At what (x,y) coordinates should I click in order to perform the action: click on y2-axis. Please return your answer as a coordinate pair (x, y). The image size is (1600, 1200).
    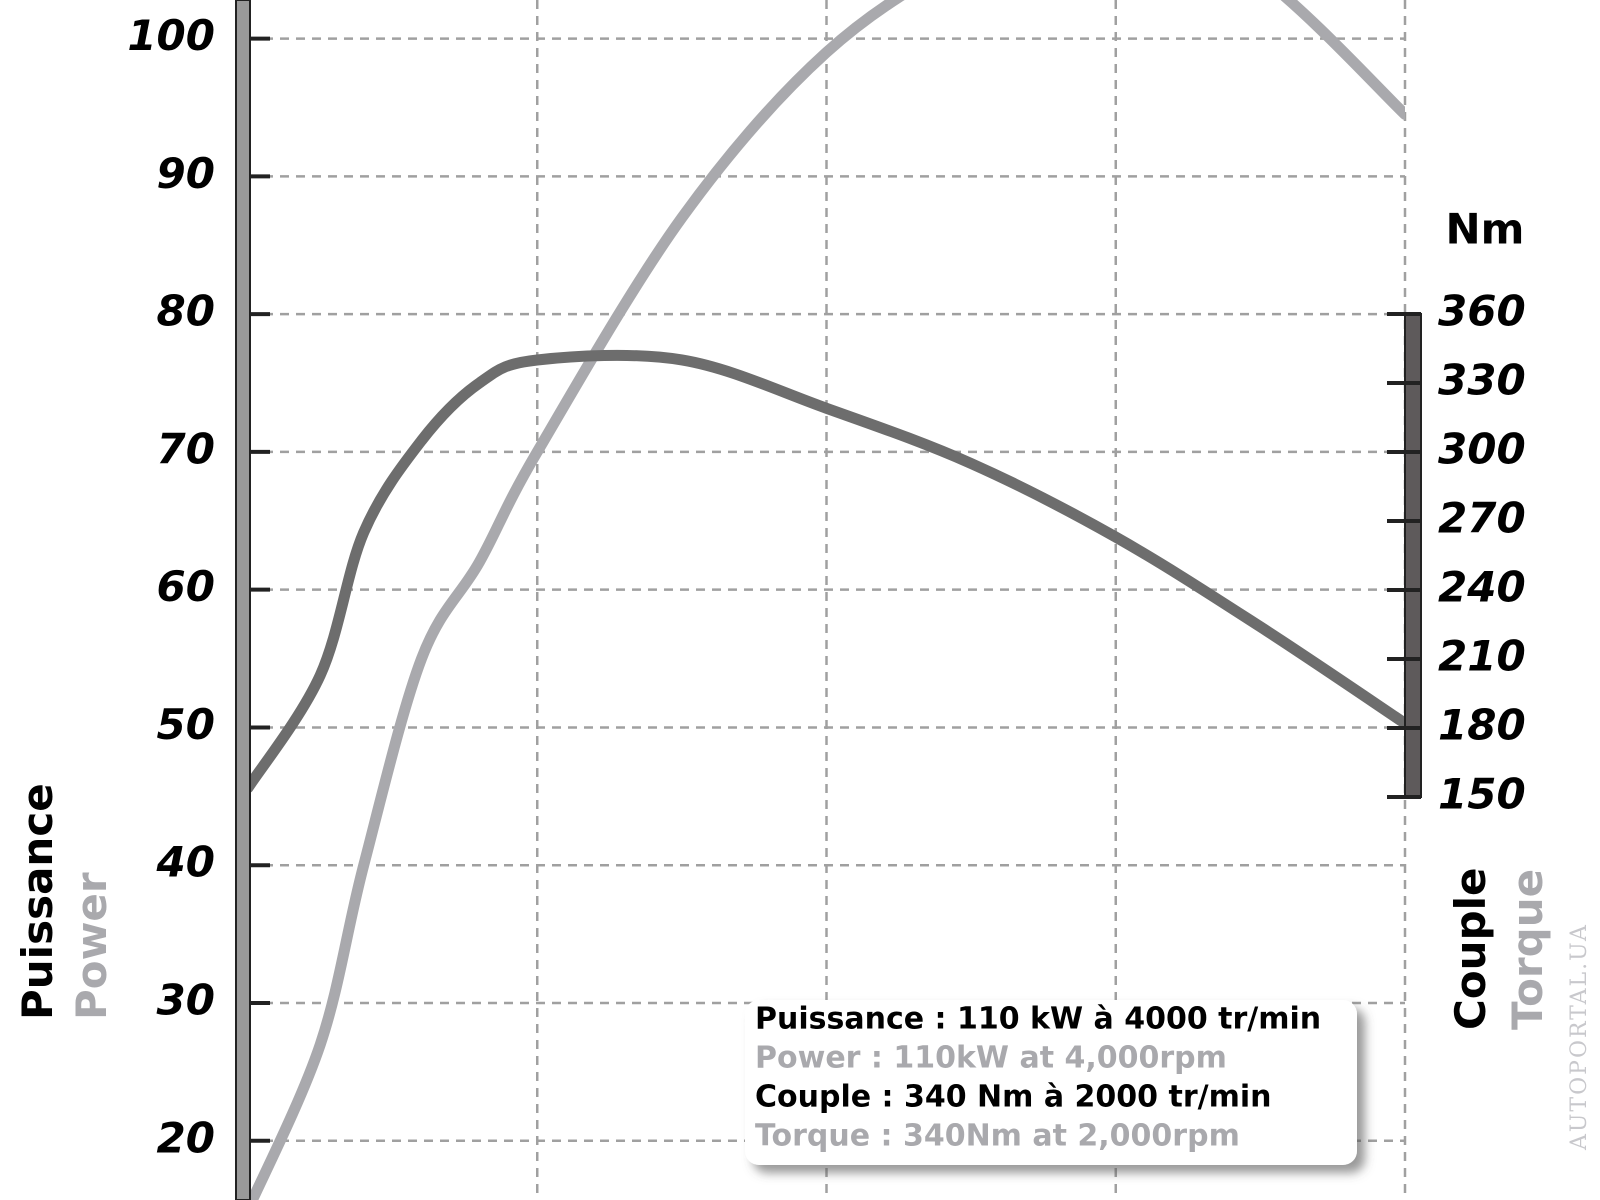
    Looking at the image, I should click on (1413, 555).